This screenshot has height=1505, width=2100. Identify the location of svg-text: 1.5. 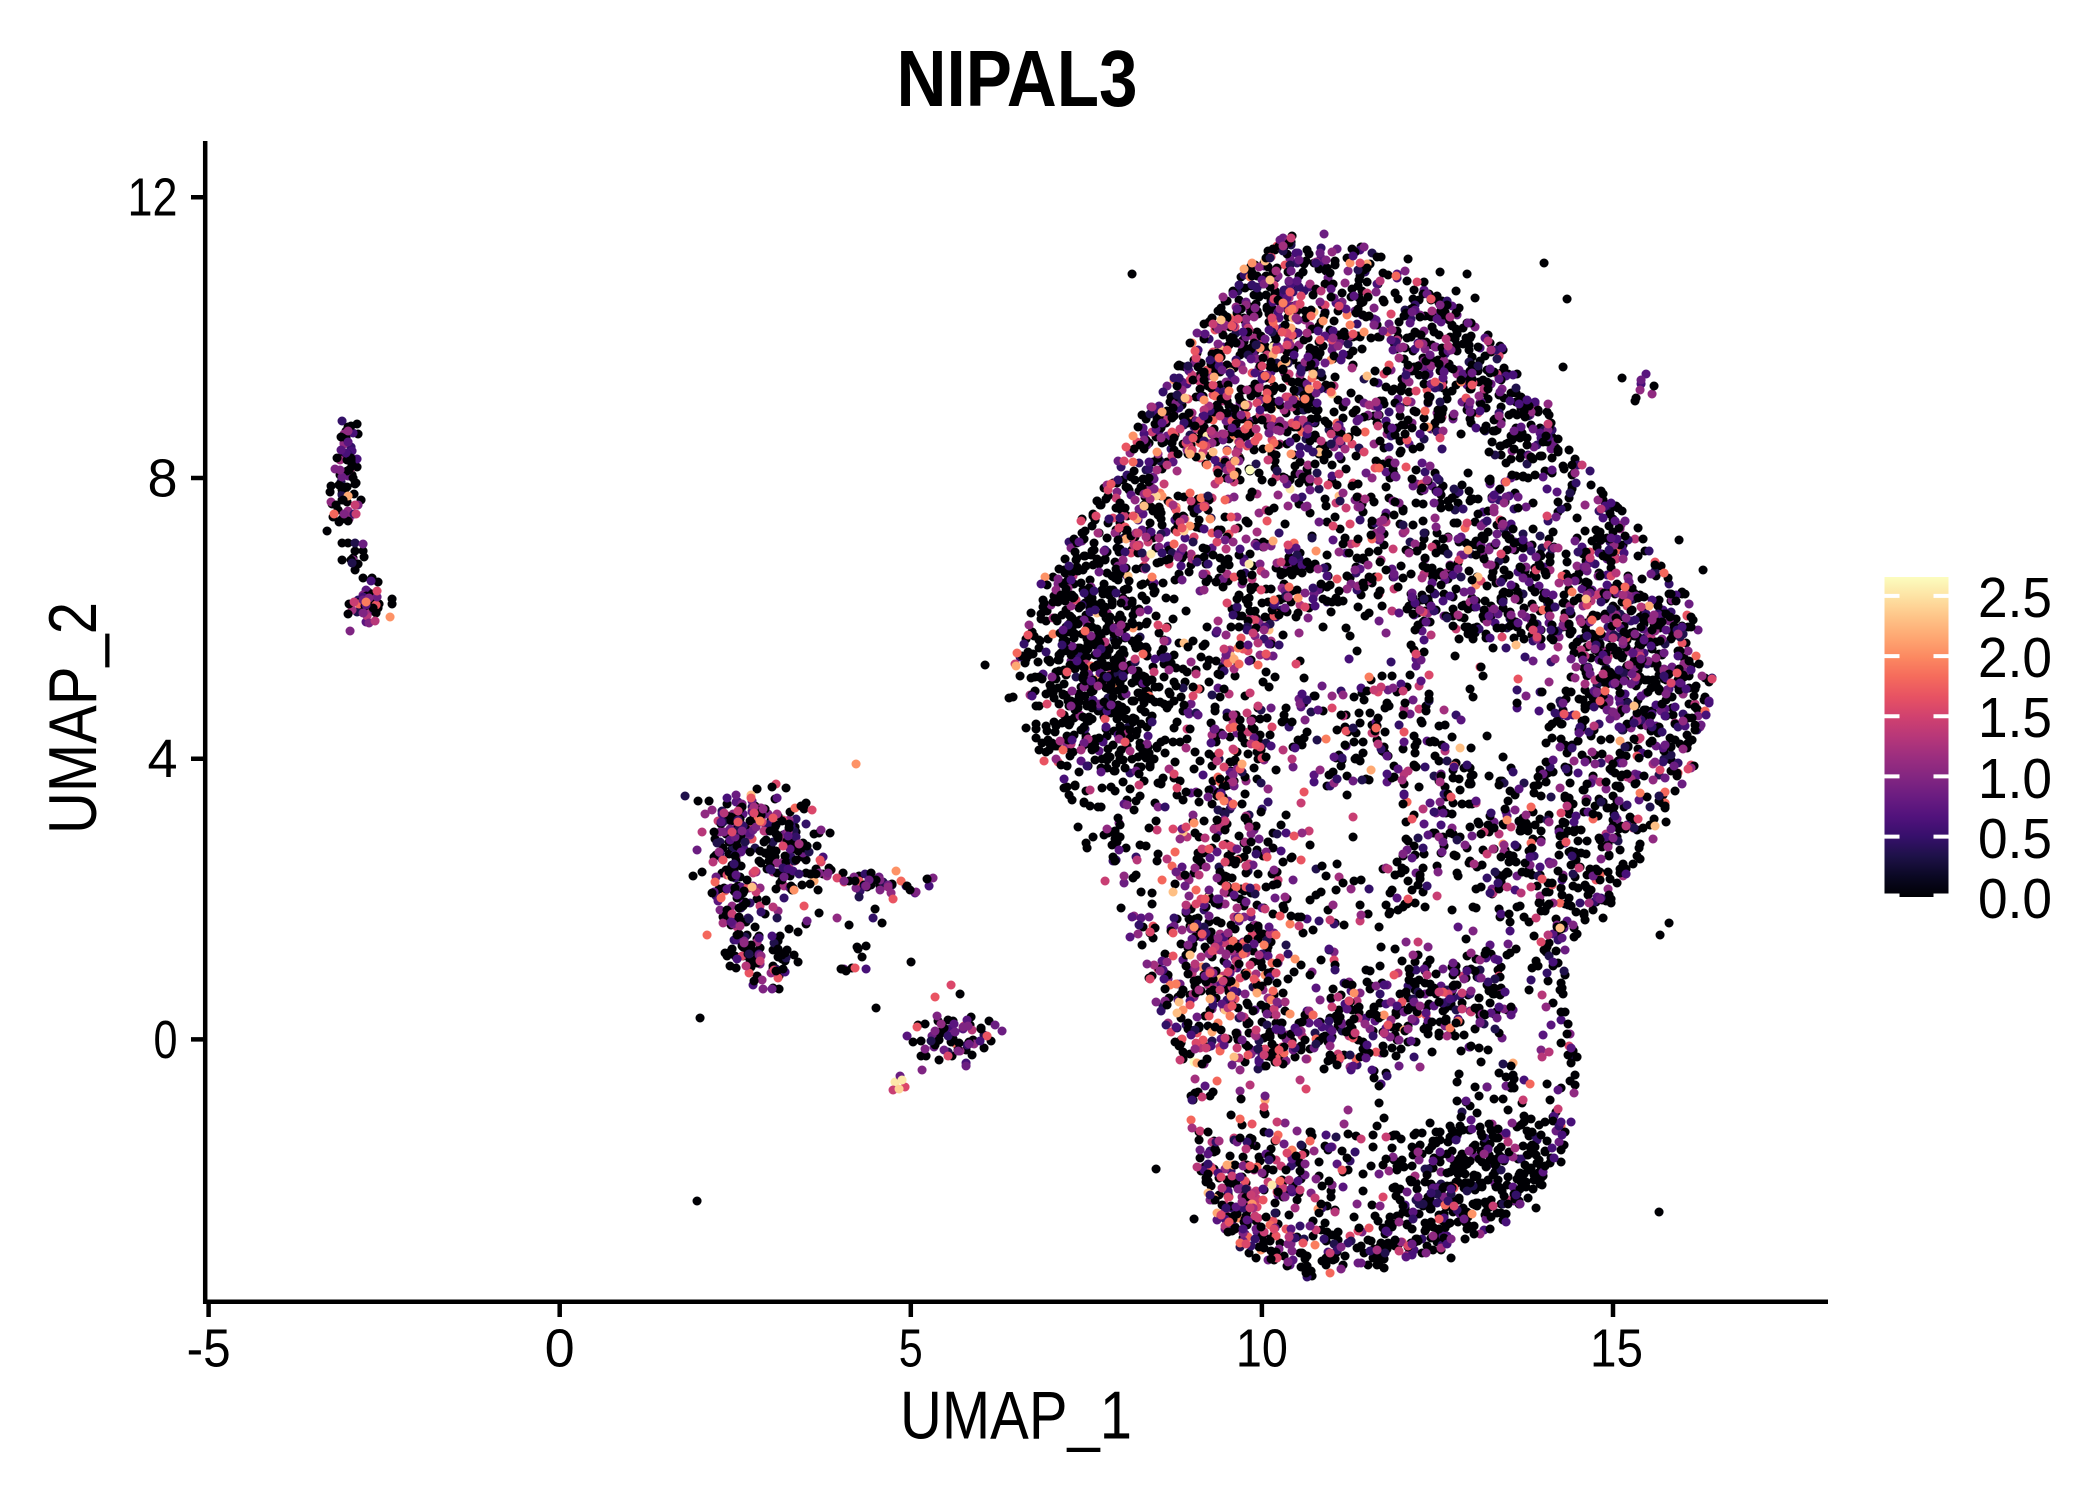
(2015, 717).